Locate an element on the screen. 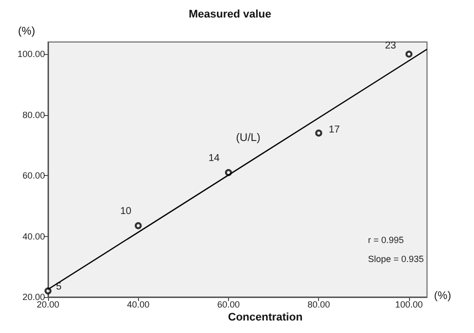 The image size is (474, 333). y-tick-label: 100.00 is located at coordinates (31, 54).